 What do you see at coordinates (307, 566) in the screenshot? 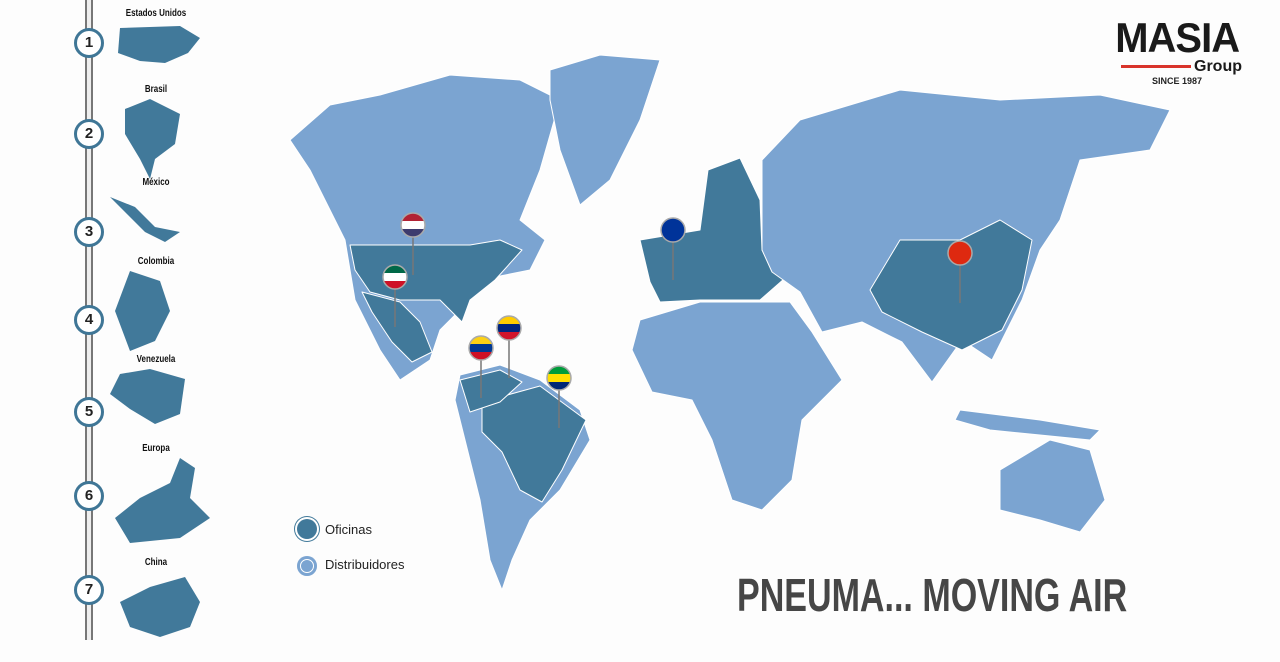
I see `distributors-legend-swatch` at bounding box center [307, 566].